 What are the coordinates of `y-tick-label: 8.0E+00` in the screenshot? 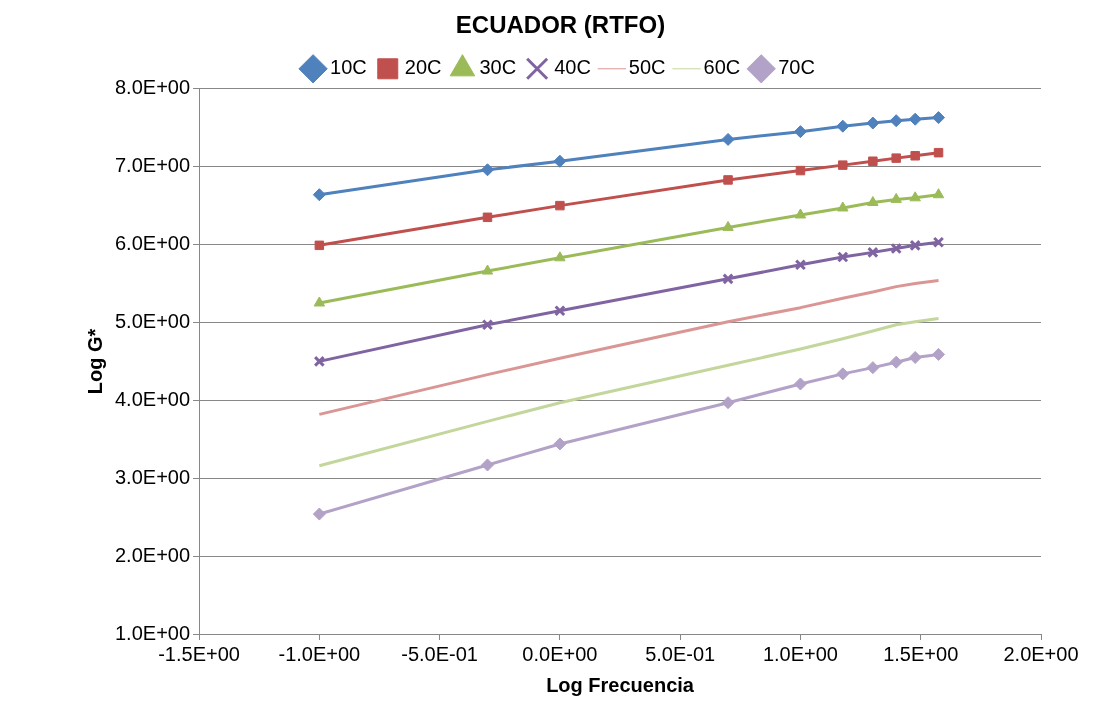 It's located at (152, 87).